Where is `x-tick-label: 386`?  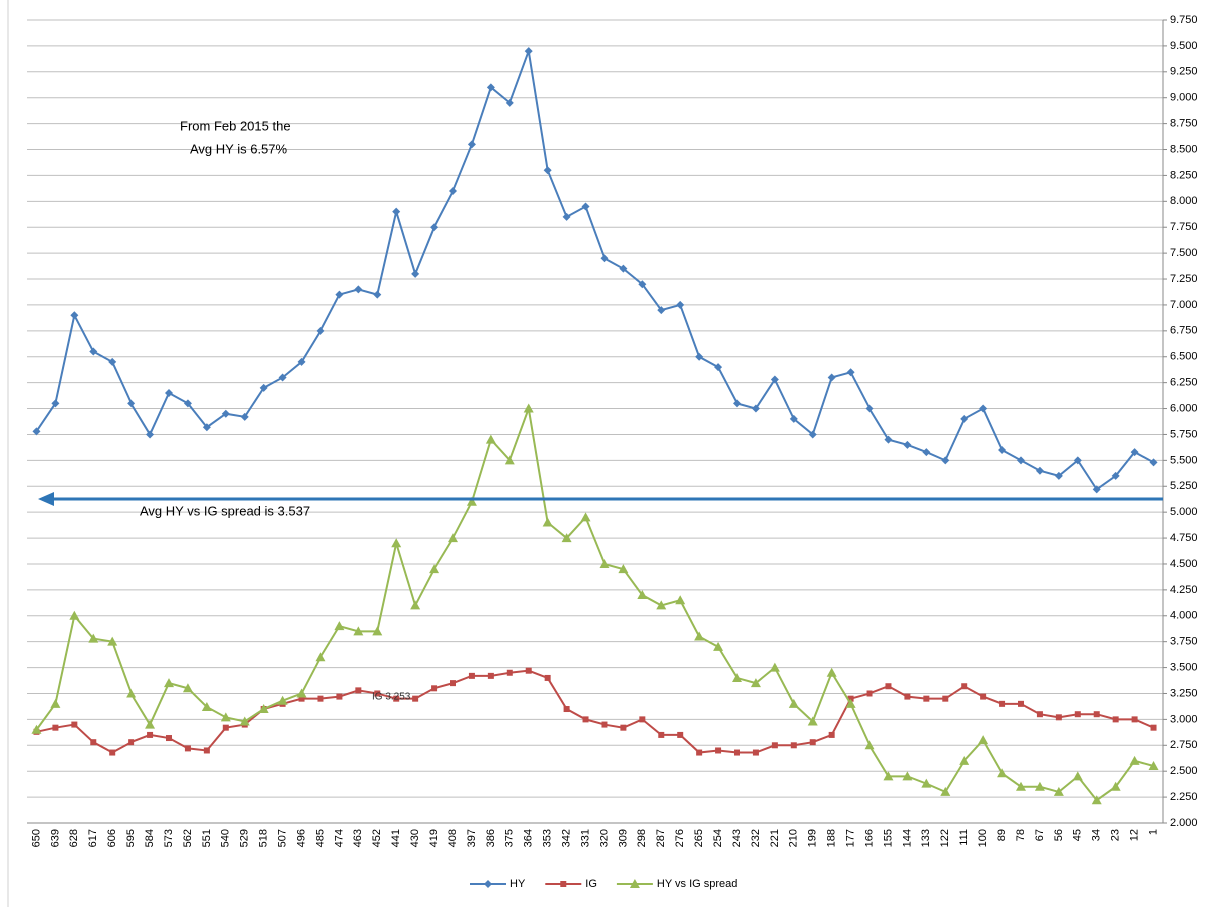 x-tick-label: 386 is located at coordinates (491, 838).